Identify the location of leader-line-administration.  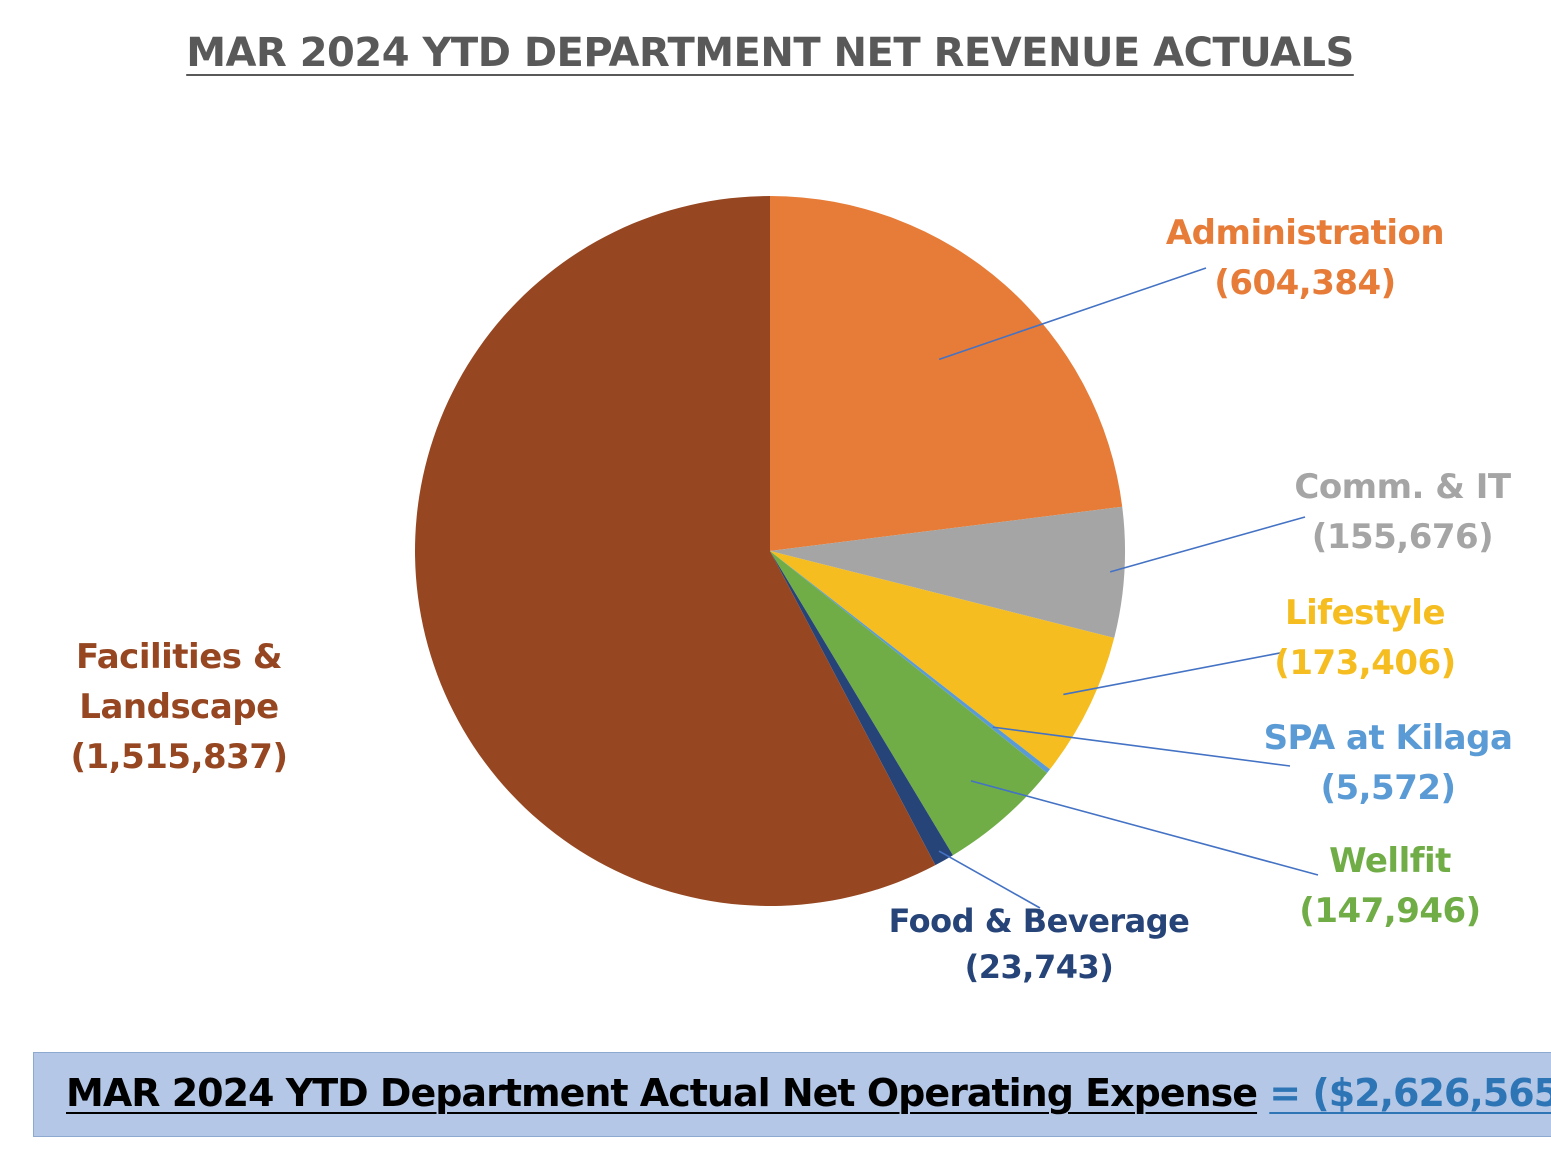
(1072, 314).